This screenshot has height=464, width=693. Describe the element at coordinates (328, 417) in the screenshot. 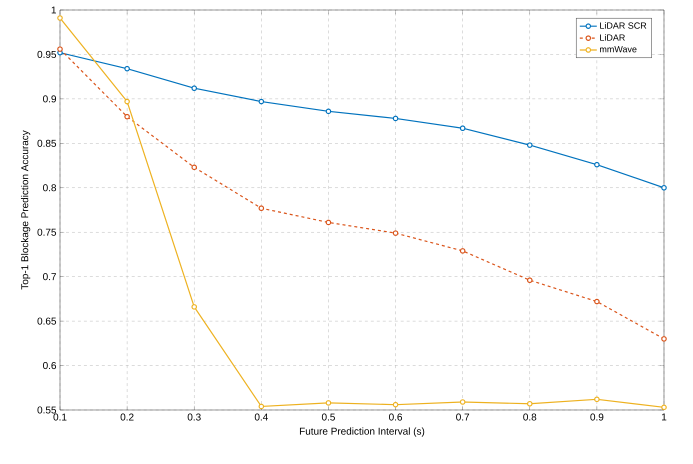

I see `x-tick-label: 0.5` at that location.